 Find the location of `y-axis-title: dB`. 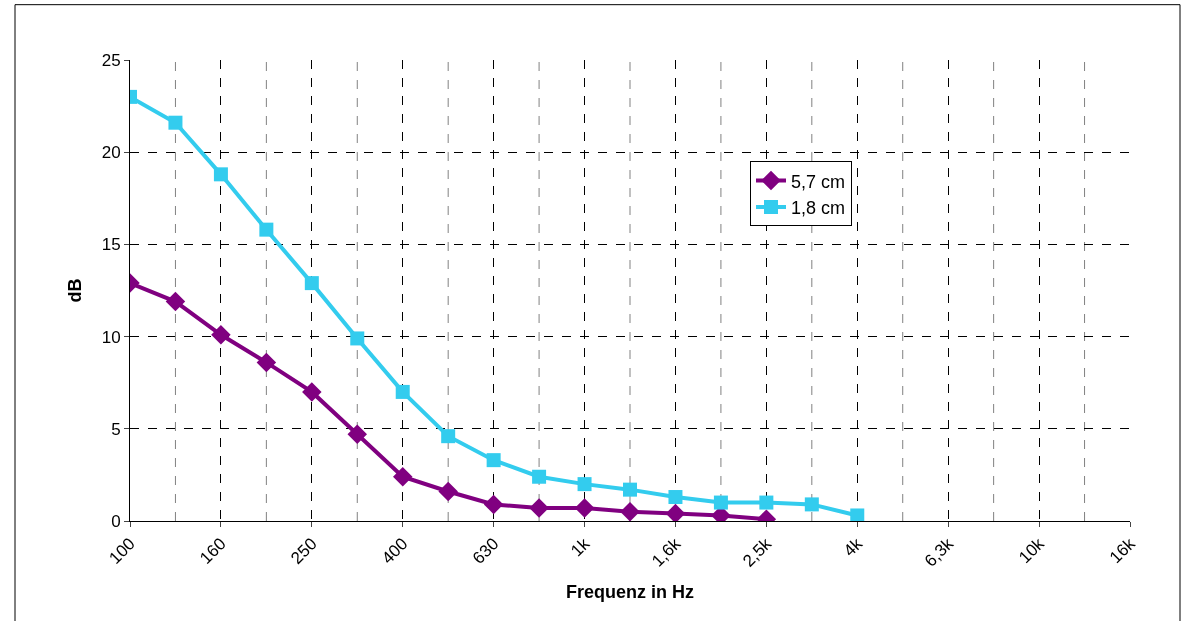

y-axis-title: dB is located at coordinates (74, 290).